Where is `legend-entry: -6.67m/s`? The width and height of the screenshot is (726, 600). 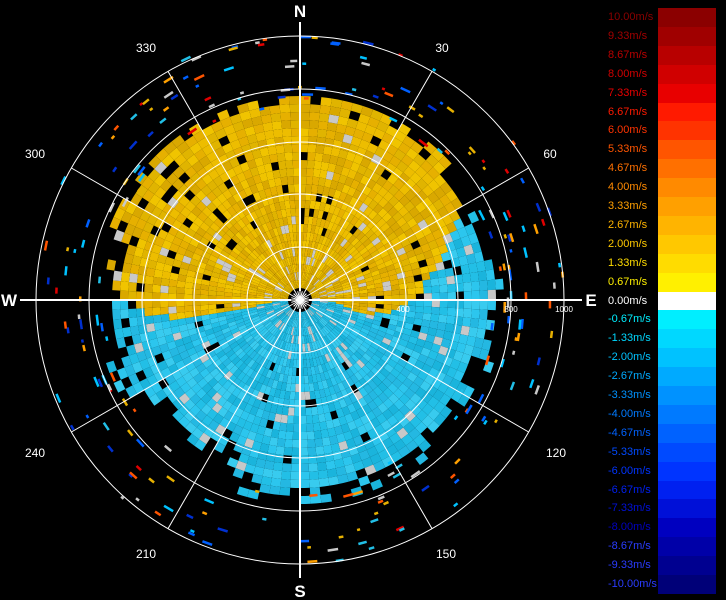 legend-entry: -6.67m/s is located at coordinates (663, 490).